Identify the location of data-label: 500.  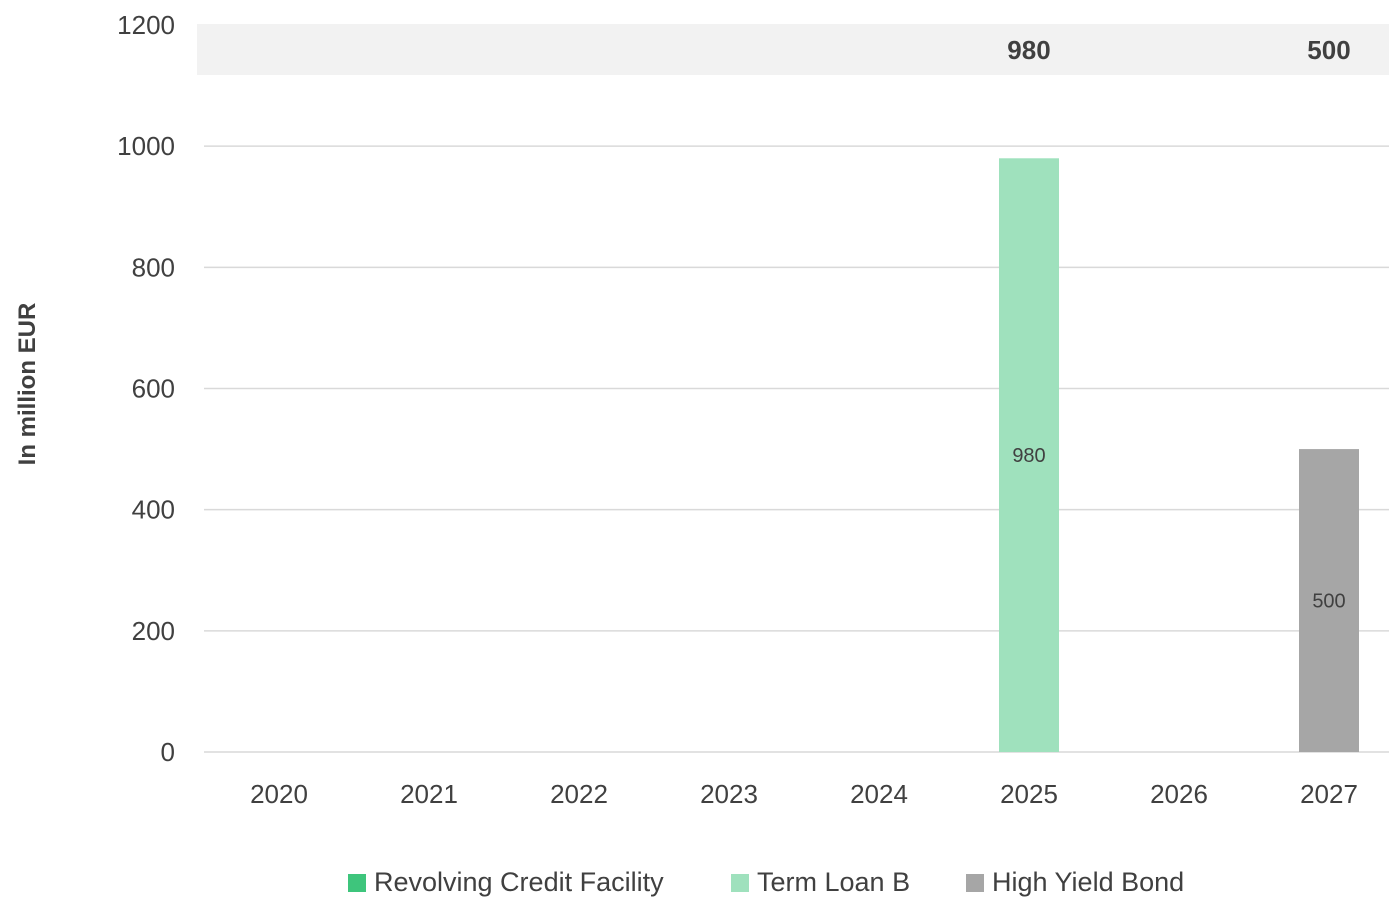
(1328, 602).